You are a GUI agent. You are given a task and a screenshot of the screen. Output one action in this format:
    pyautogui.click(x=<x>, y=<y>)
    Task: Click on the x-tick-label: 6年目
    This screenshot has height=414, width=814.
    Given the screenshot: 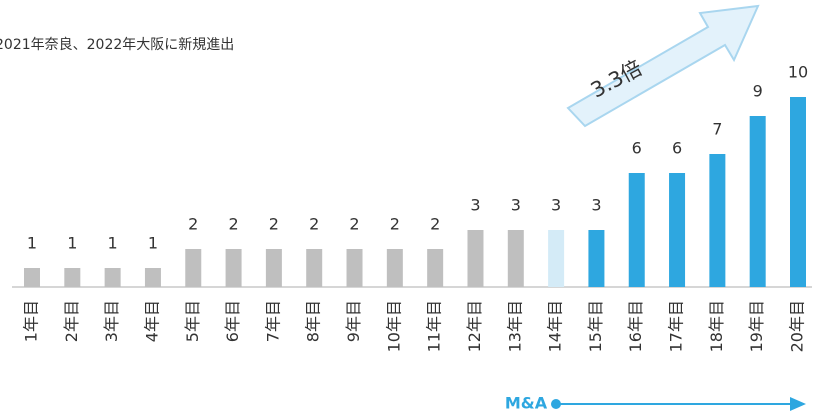 What is the action you would take?
    pyautogui.click(x=232, y=321)
    